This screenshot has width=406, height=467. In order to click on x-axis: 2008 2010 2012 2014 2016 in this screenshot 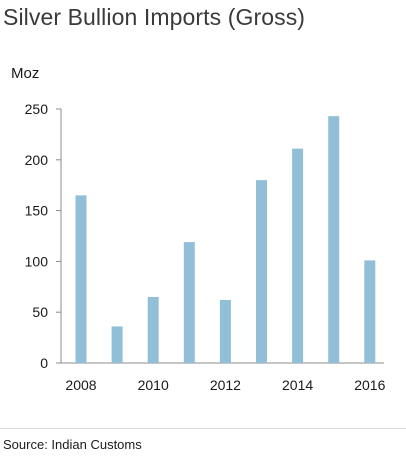, I will do `click(223, 377)`.